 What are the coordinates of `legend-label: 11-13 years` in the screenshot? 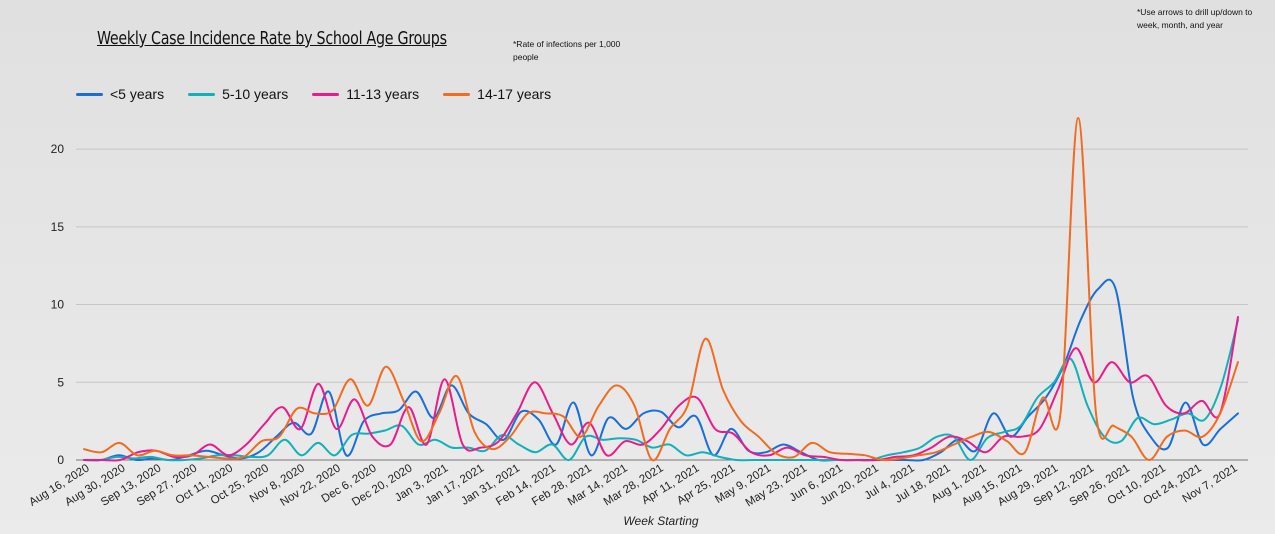 It's located at (383, 94).